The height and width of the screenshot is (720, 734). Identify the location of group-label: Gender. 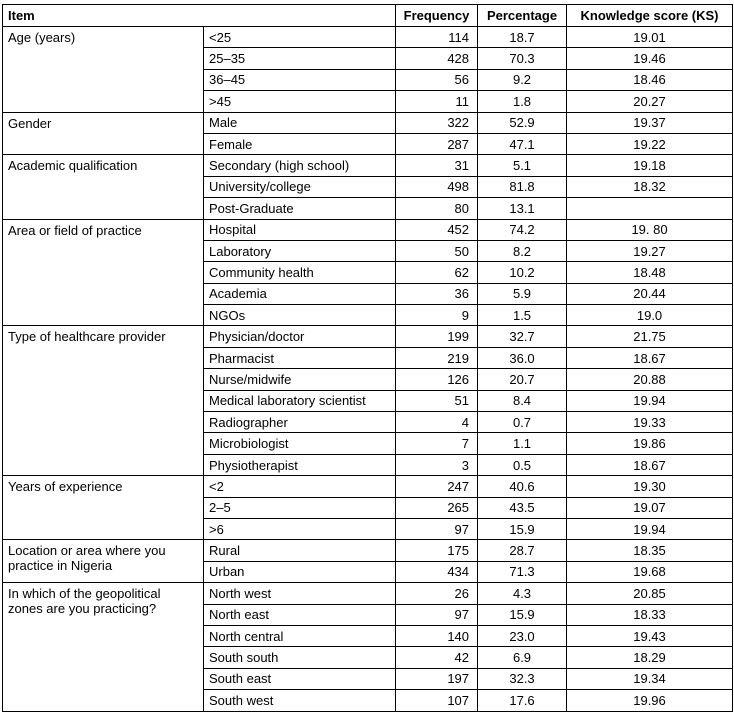
(103, 133).